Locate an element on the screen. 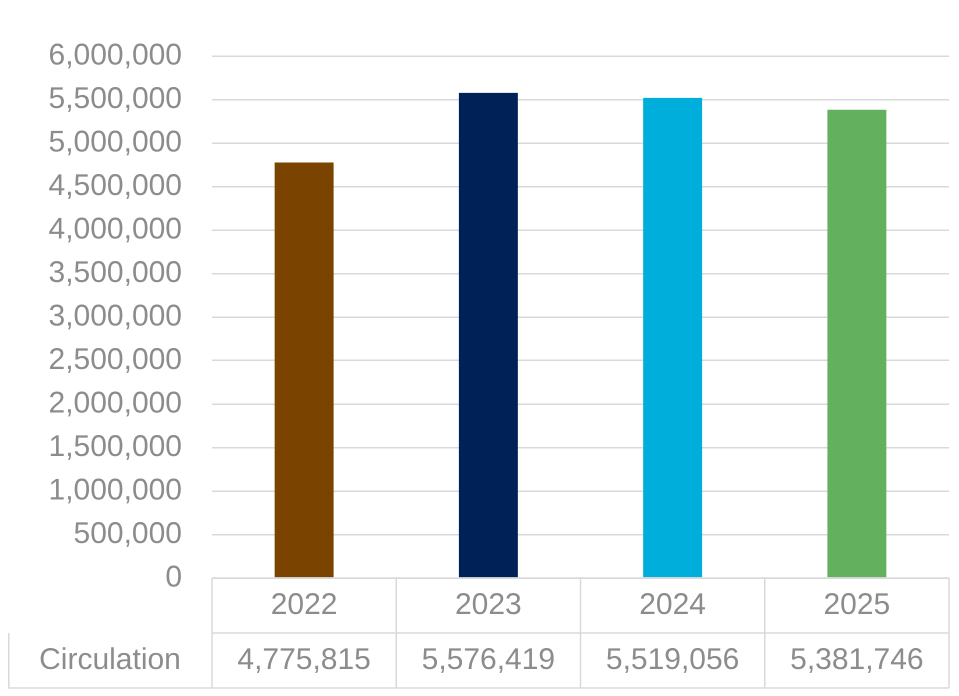 The image size is (959, 696). y-tick-label: 5,500,000 is located at coordinates (115, 98).